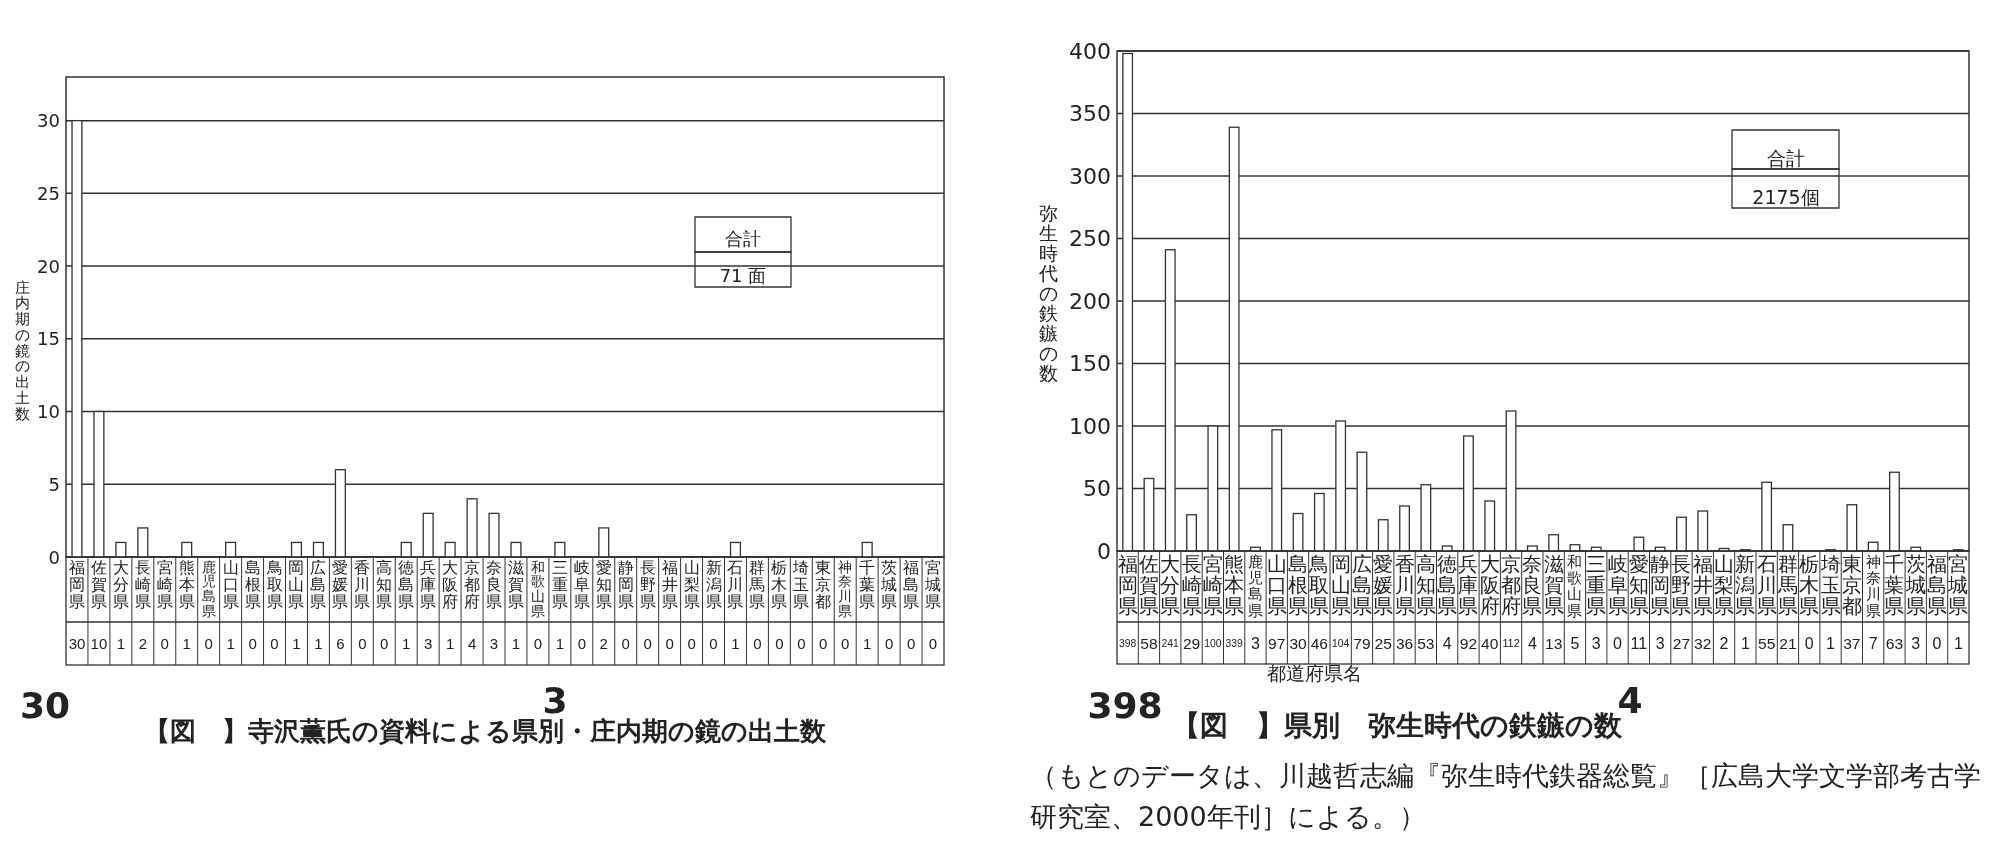  I want to click on data-label: 32, so click(1703, 643).